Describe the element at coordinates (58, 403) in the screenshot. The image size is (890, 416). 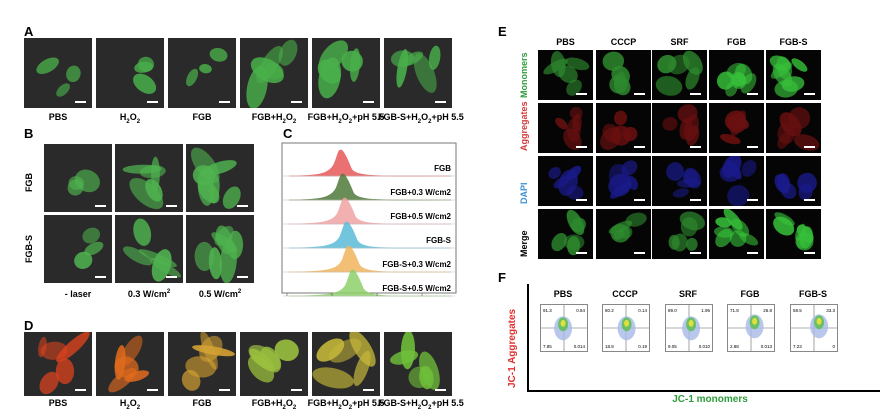
I see `panel-d-caption-0: PBS` at that location.